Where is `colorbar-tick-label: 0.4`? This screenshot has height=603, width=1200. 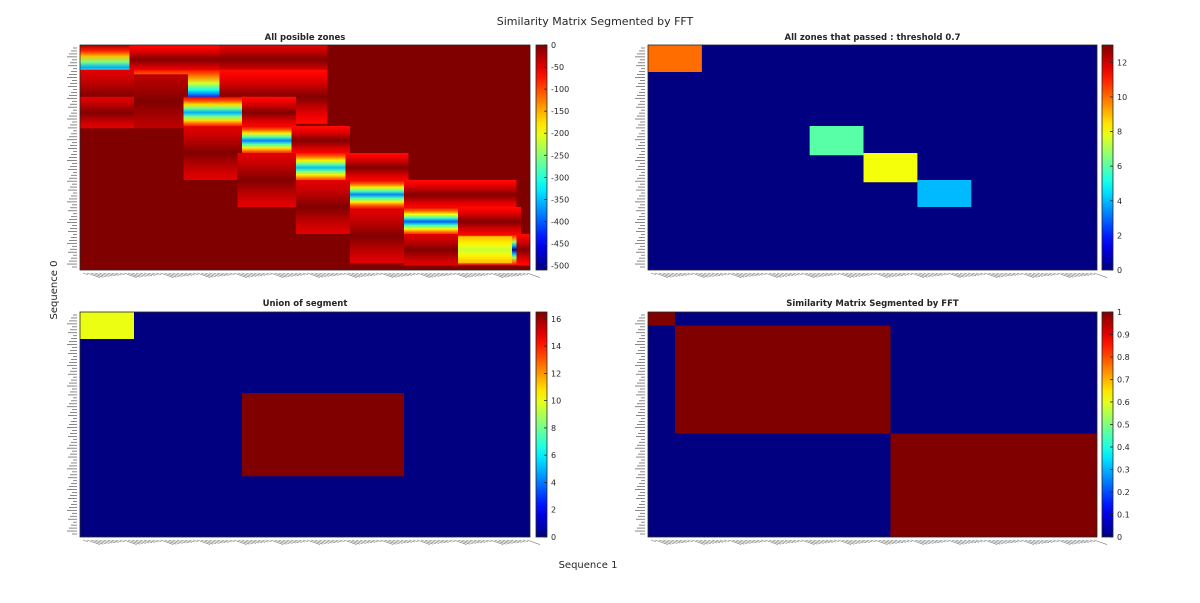
colorbar-tick-label: 0.4 is located at coordinates (1123, 447).